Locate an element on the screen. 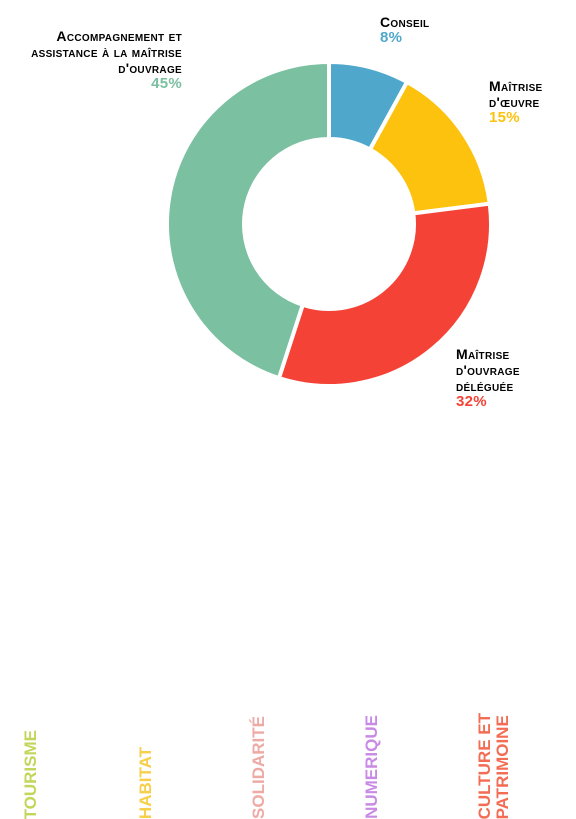  sector-habitat: HABITAT is located at coordinates (145, 782).